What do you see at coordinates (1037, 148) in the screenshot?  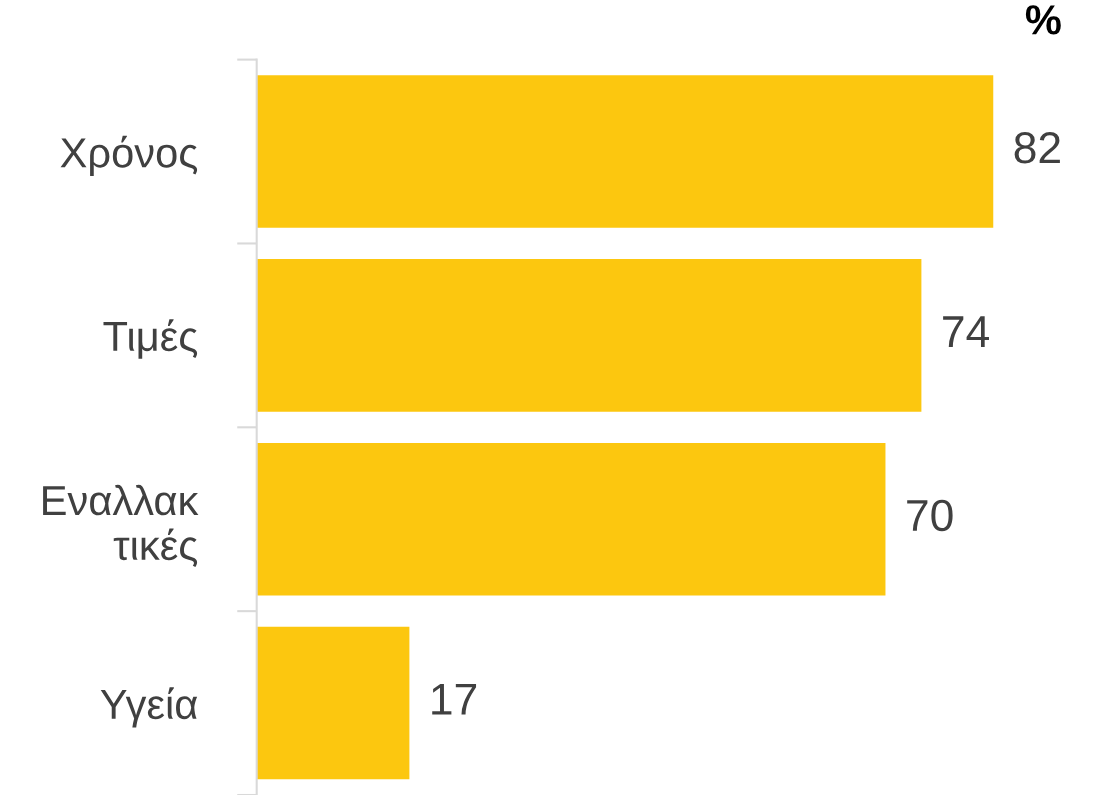 I see `data-label: 82` at bounding box center [1037, 148].